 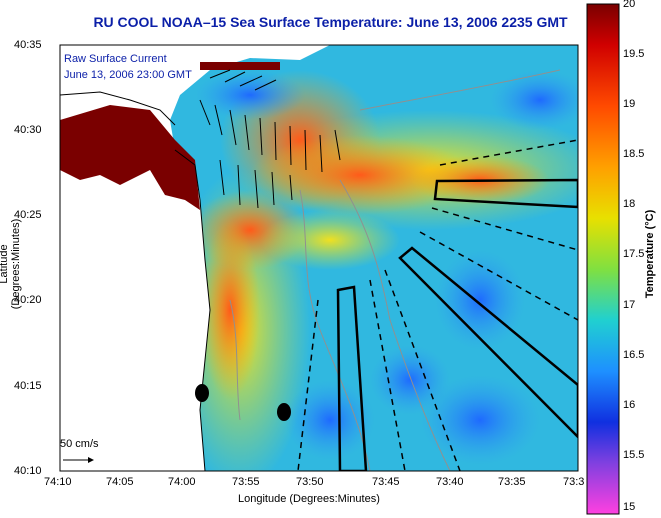 I want to click on xtick: 73:3, so click(x=574, y=482).